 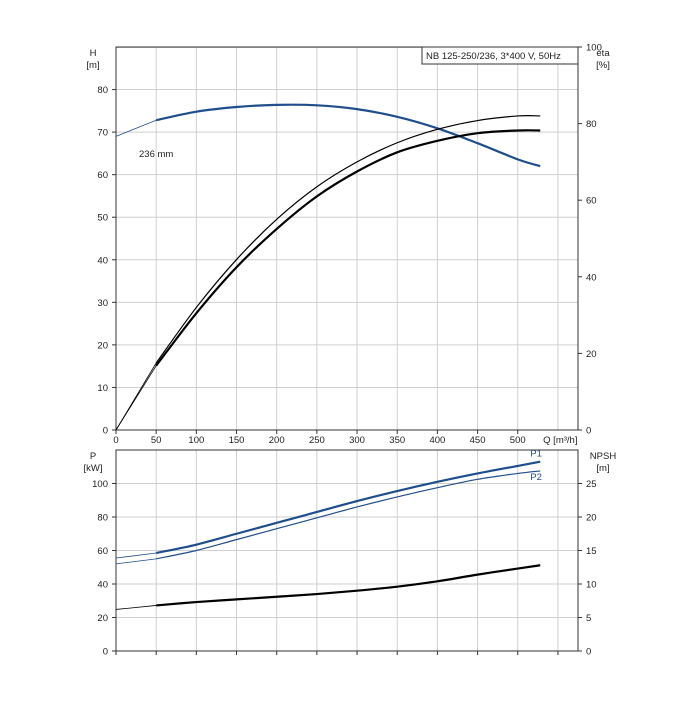 I want to click on y-right-tick-label: 10, so click(x=591, y=585).